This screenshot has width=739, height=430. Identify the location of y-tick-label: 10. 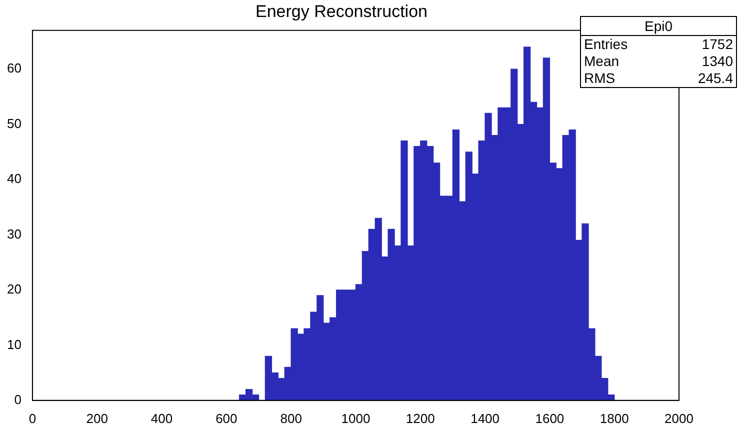
(14, 344).